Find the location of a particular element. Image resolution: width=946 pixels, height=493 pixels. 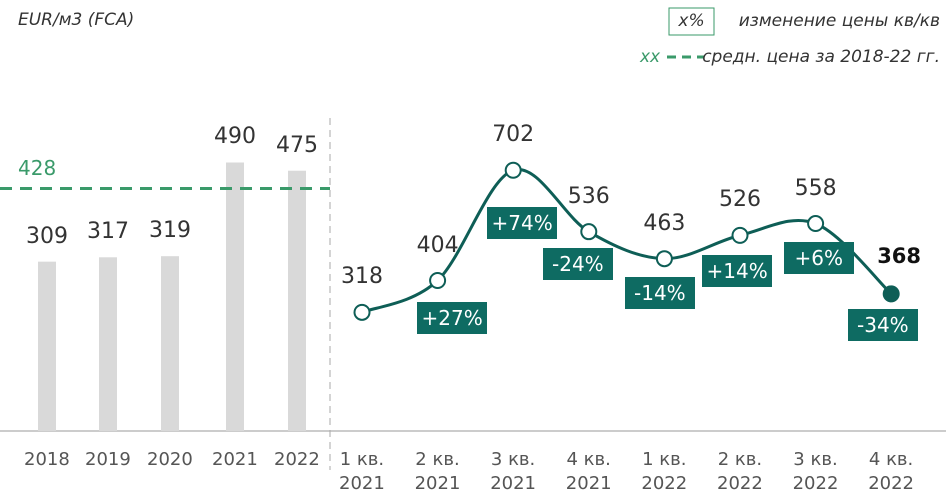

change-label: +27% is located at coordinates (452, 318).